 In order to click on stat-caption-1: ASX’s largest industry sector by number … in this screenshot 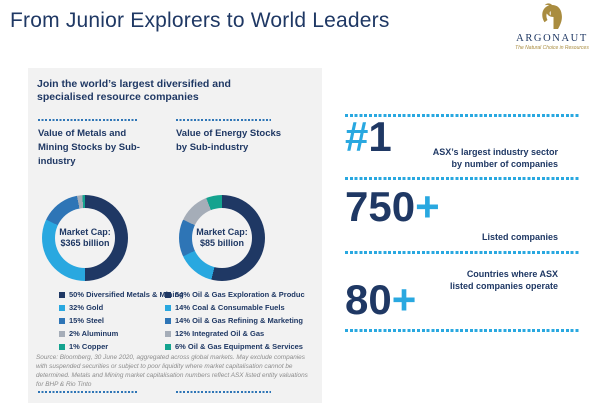, I will do `click(495, 158)`.